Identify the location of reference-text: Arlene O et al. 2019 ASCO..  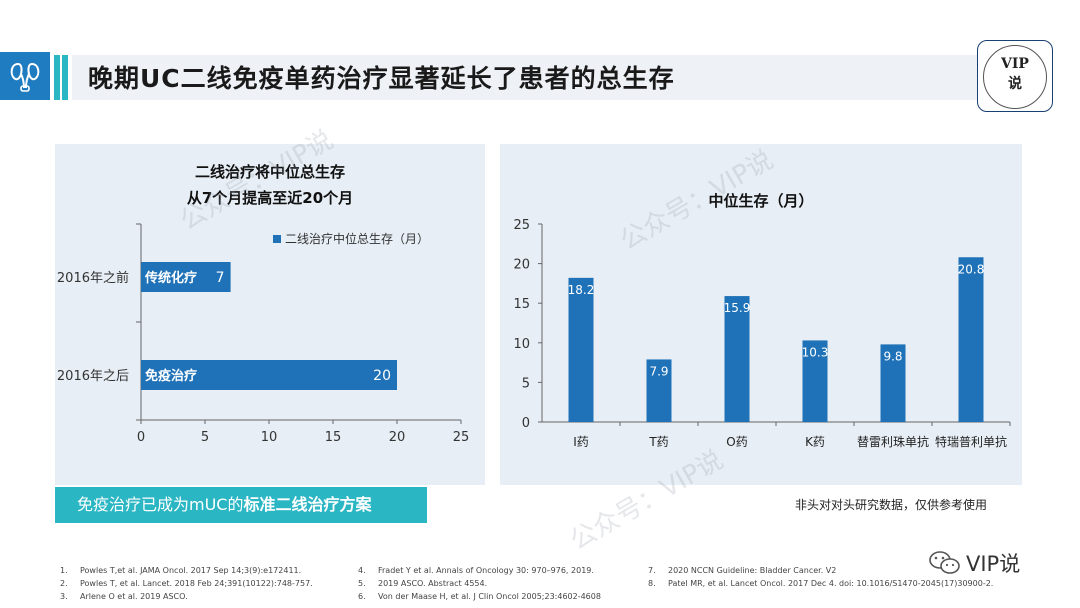
(134, 596).